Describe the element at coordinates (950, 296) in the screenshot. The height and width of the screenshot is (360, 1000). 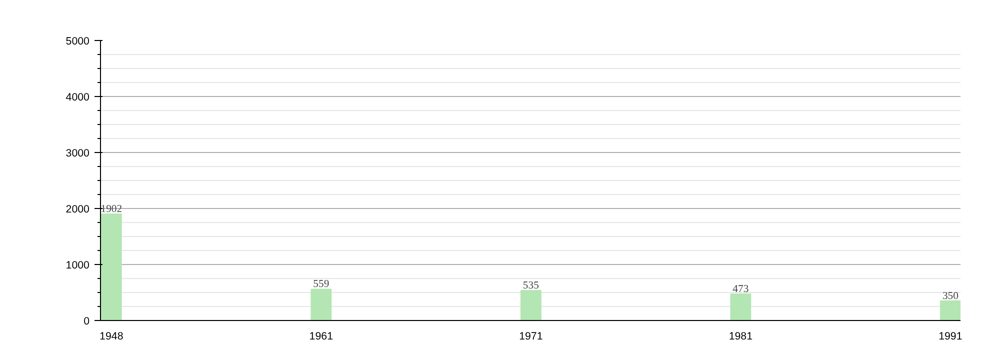
I see `data-label: 350` at that location.